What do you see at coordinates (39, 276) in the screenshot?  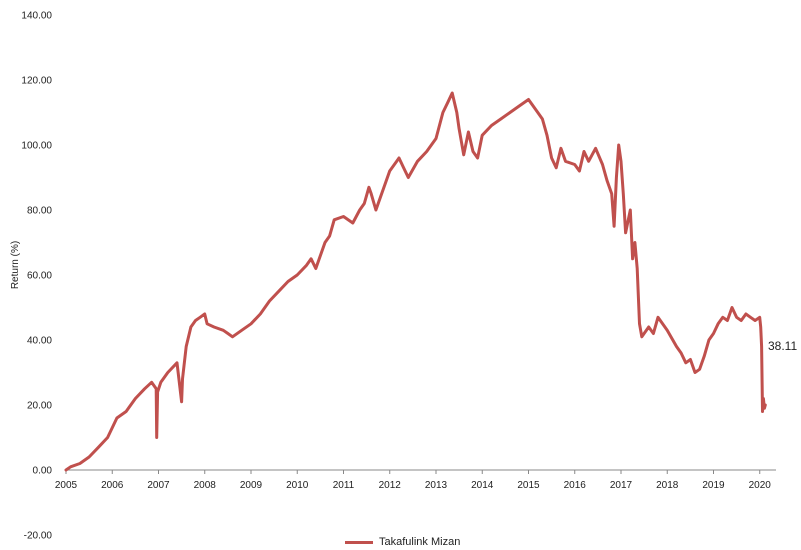 I see `y-tick-label: 60.00` at bounding box center [39, 276].